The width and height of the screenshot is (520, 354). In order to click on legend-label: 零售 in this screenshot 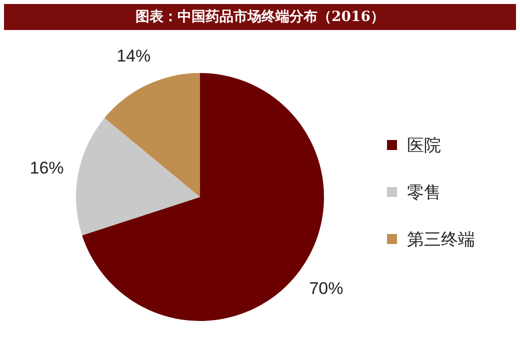, I will do `click(424, 193)`.